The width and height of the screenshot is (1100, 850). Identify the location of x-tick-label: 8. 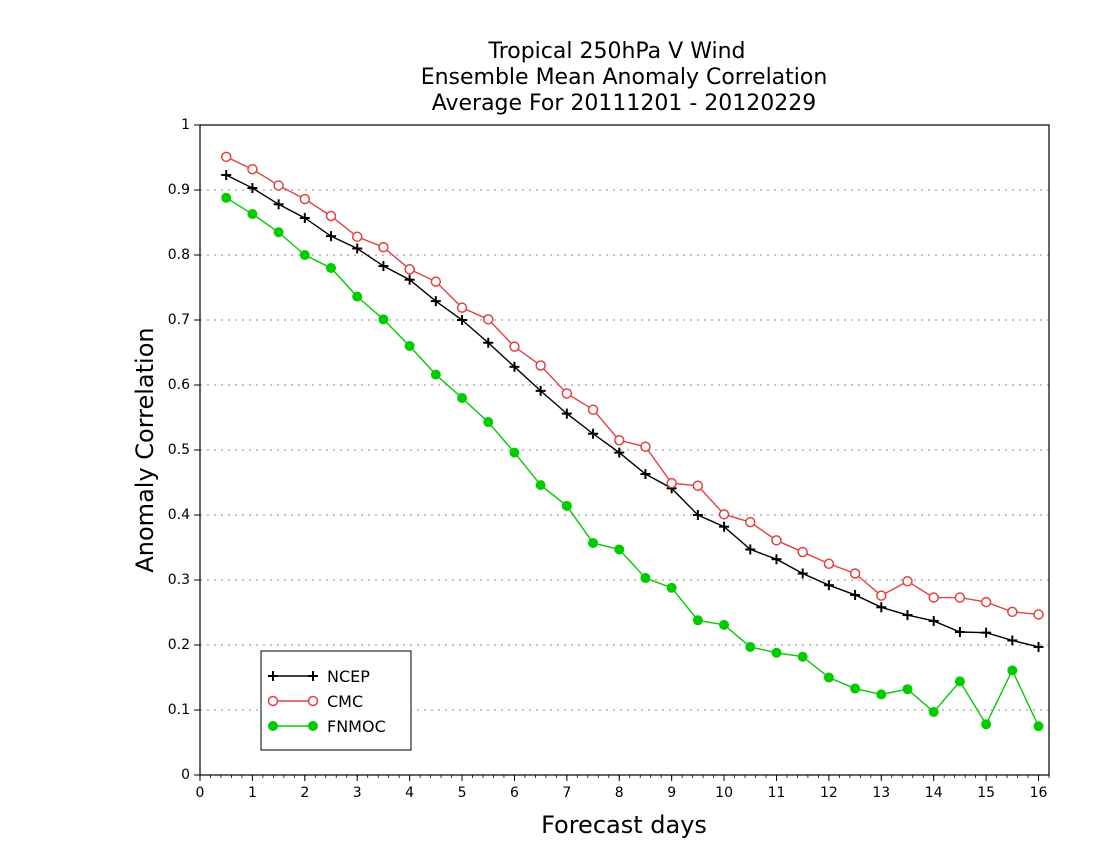
(619, 793).